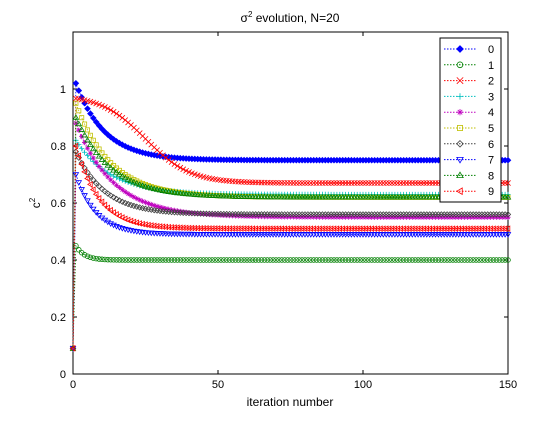  What do you see at coordinates (470, 120) in the screenshot?
I see `legend-box` at bounding box center [470, 120].